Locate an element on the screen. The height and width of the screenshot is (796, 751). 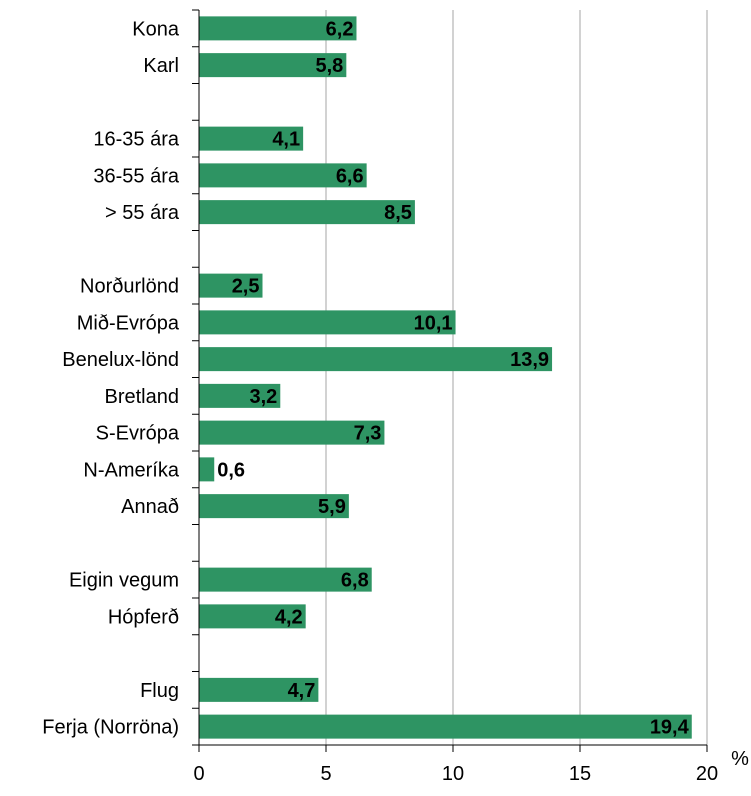
data-label: 4,1 is located at coordinates (286, 140).